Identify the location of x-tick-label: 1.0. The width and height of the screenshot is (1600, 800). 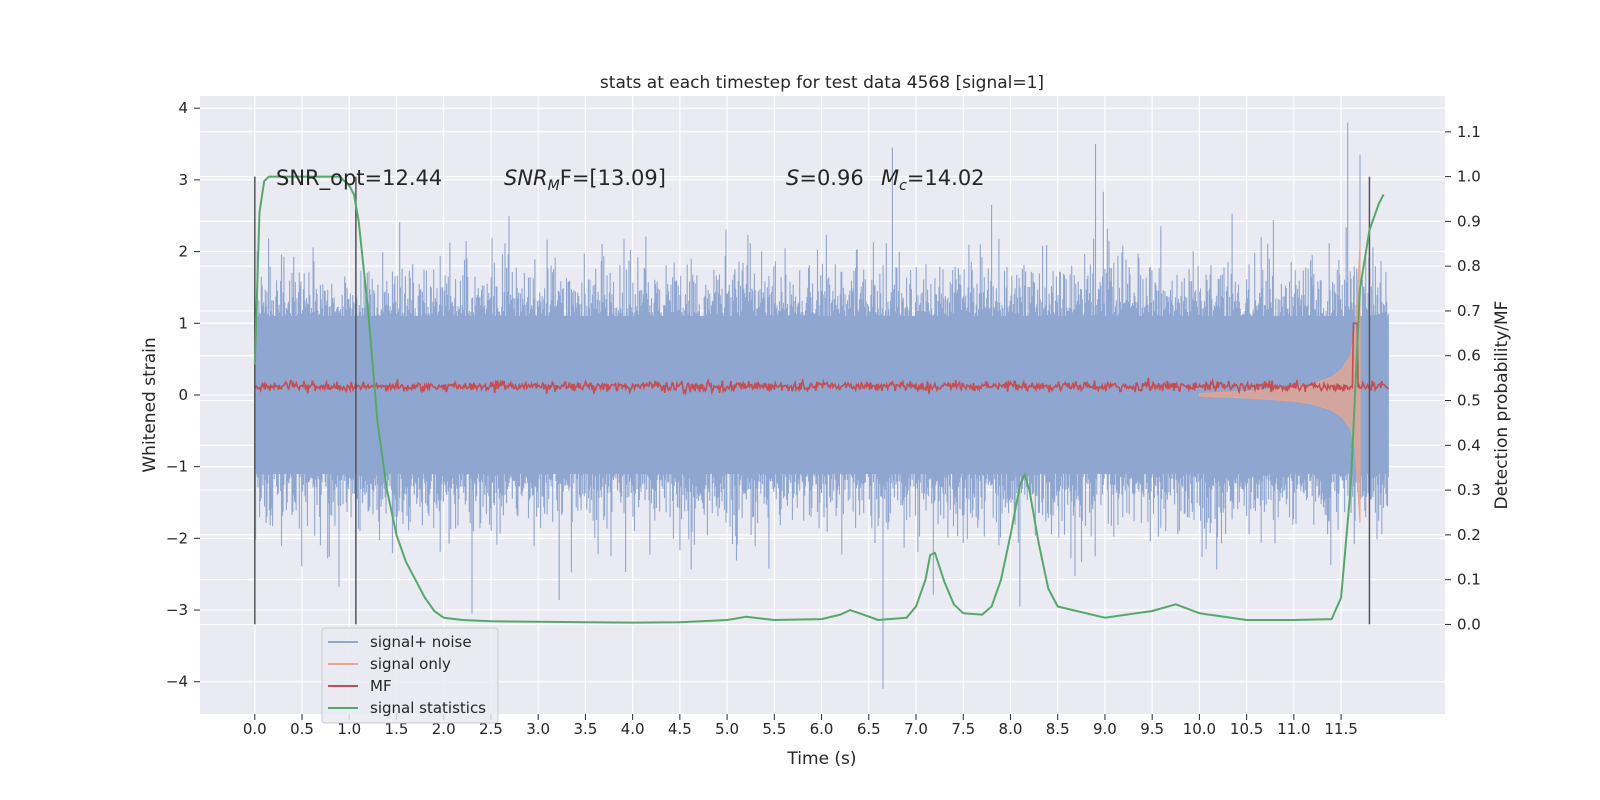
(349, 729).